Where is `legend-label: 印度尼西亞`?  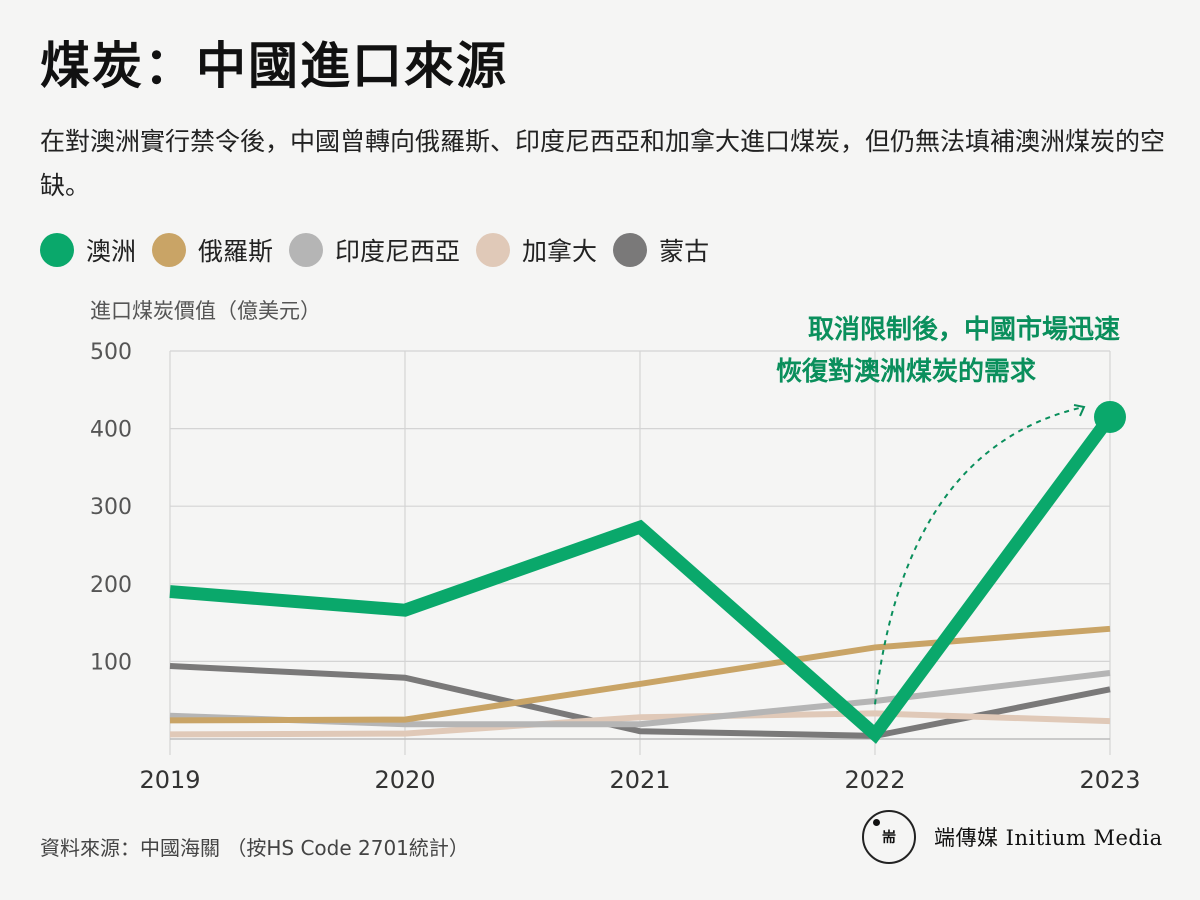
legend-label: 印度尼西亞 is located at coordinates (398, 251).